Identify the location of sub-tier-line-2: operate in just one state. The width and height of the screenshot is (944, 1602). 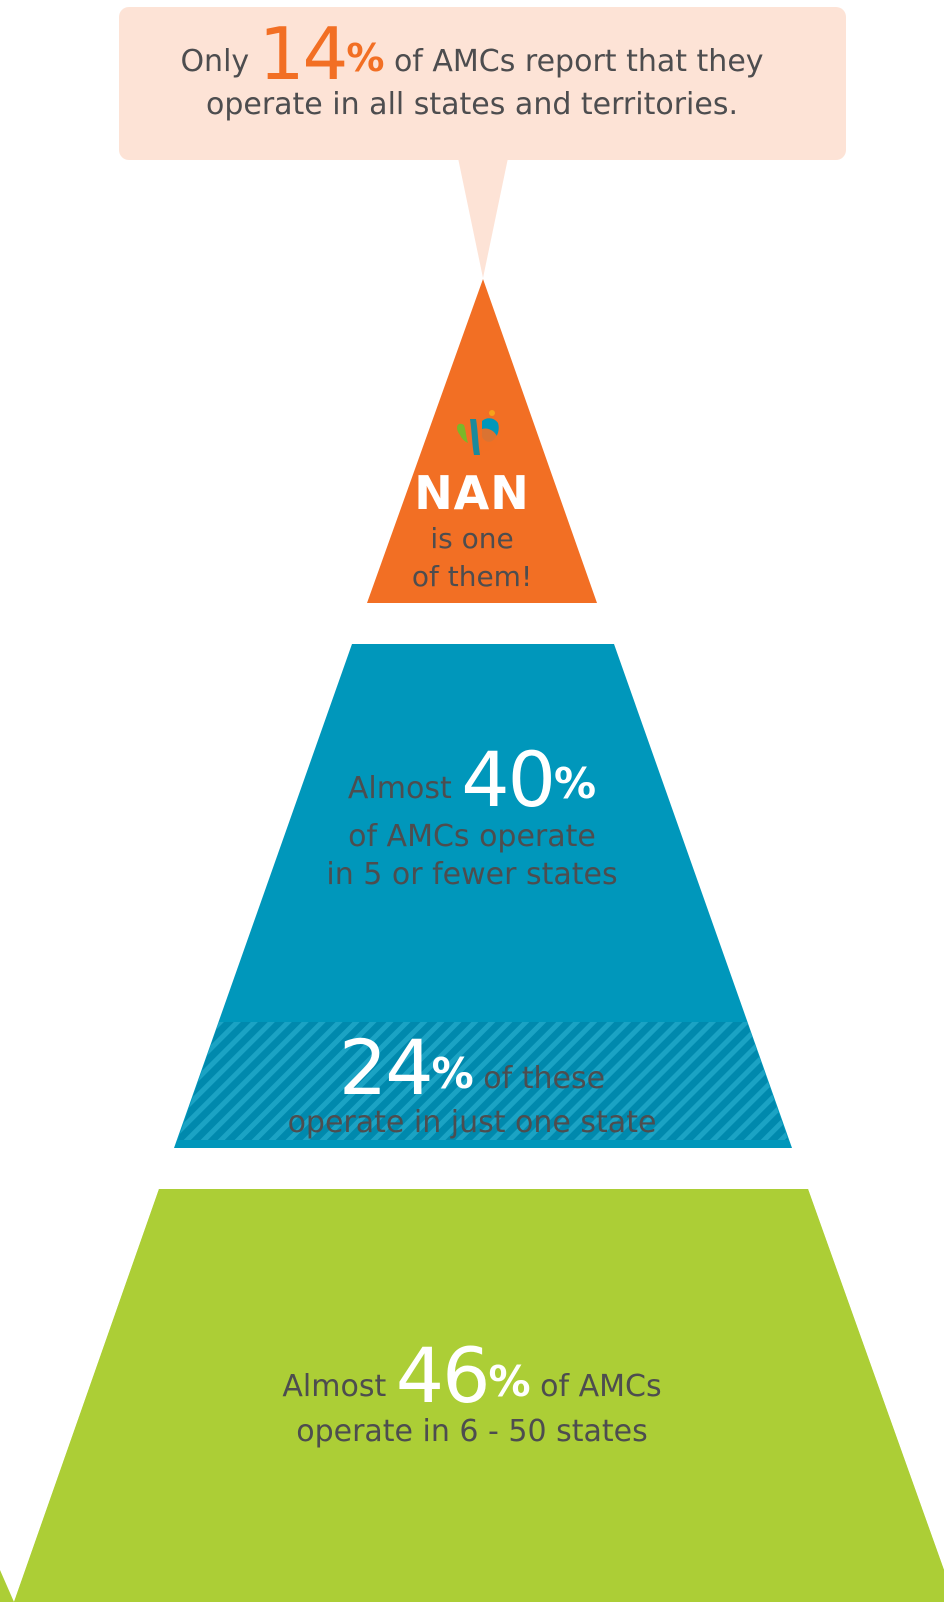
(472, 1122).